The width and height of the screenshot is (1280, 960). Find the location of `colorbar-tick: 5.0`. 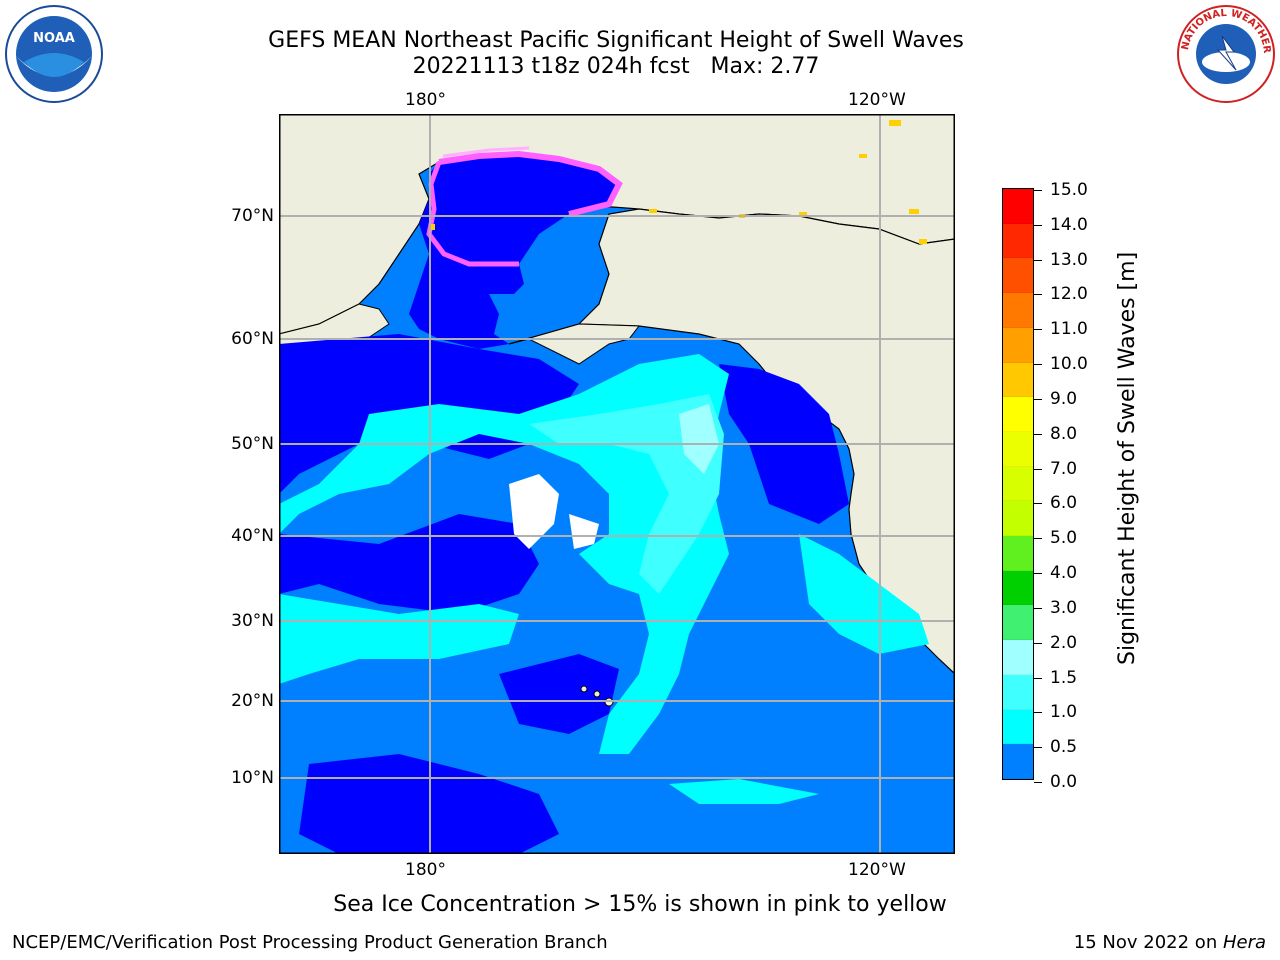

colorbar-tick: 5.0 is located at coordinates (1055, 538).